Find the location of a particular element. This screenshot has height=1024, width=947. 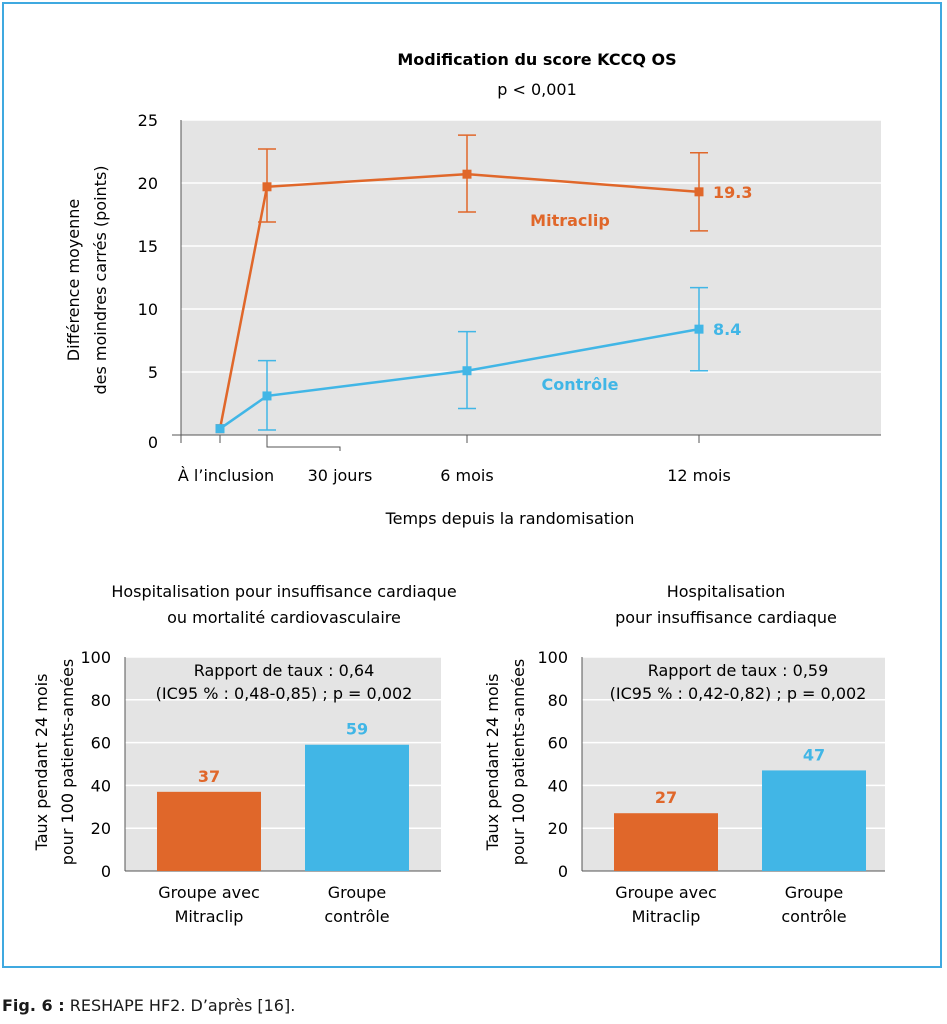

bar-value-label: 47 is located at coordinates (814, 754).